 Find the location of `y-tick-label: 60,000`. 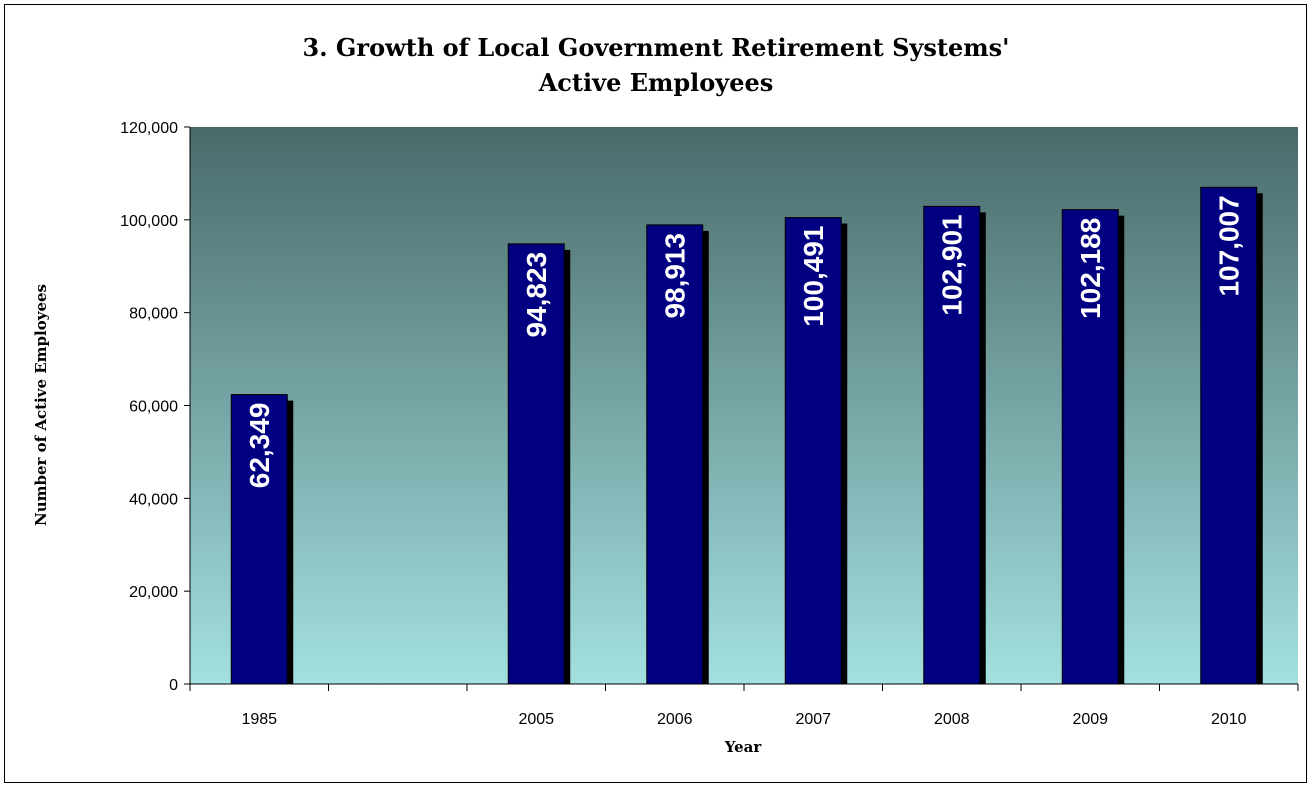

y-tick-label: 60,000 is located at coordinates (153, 407).